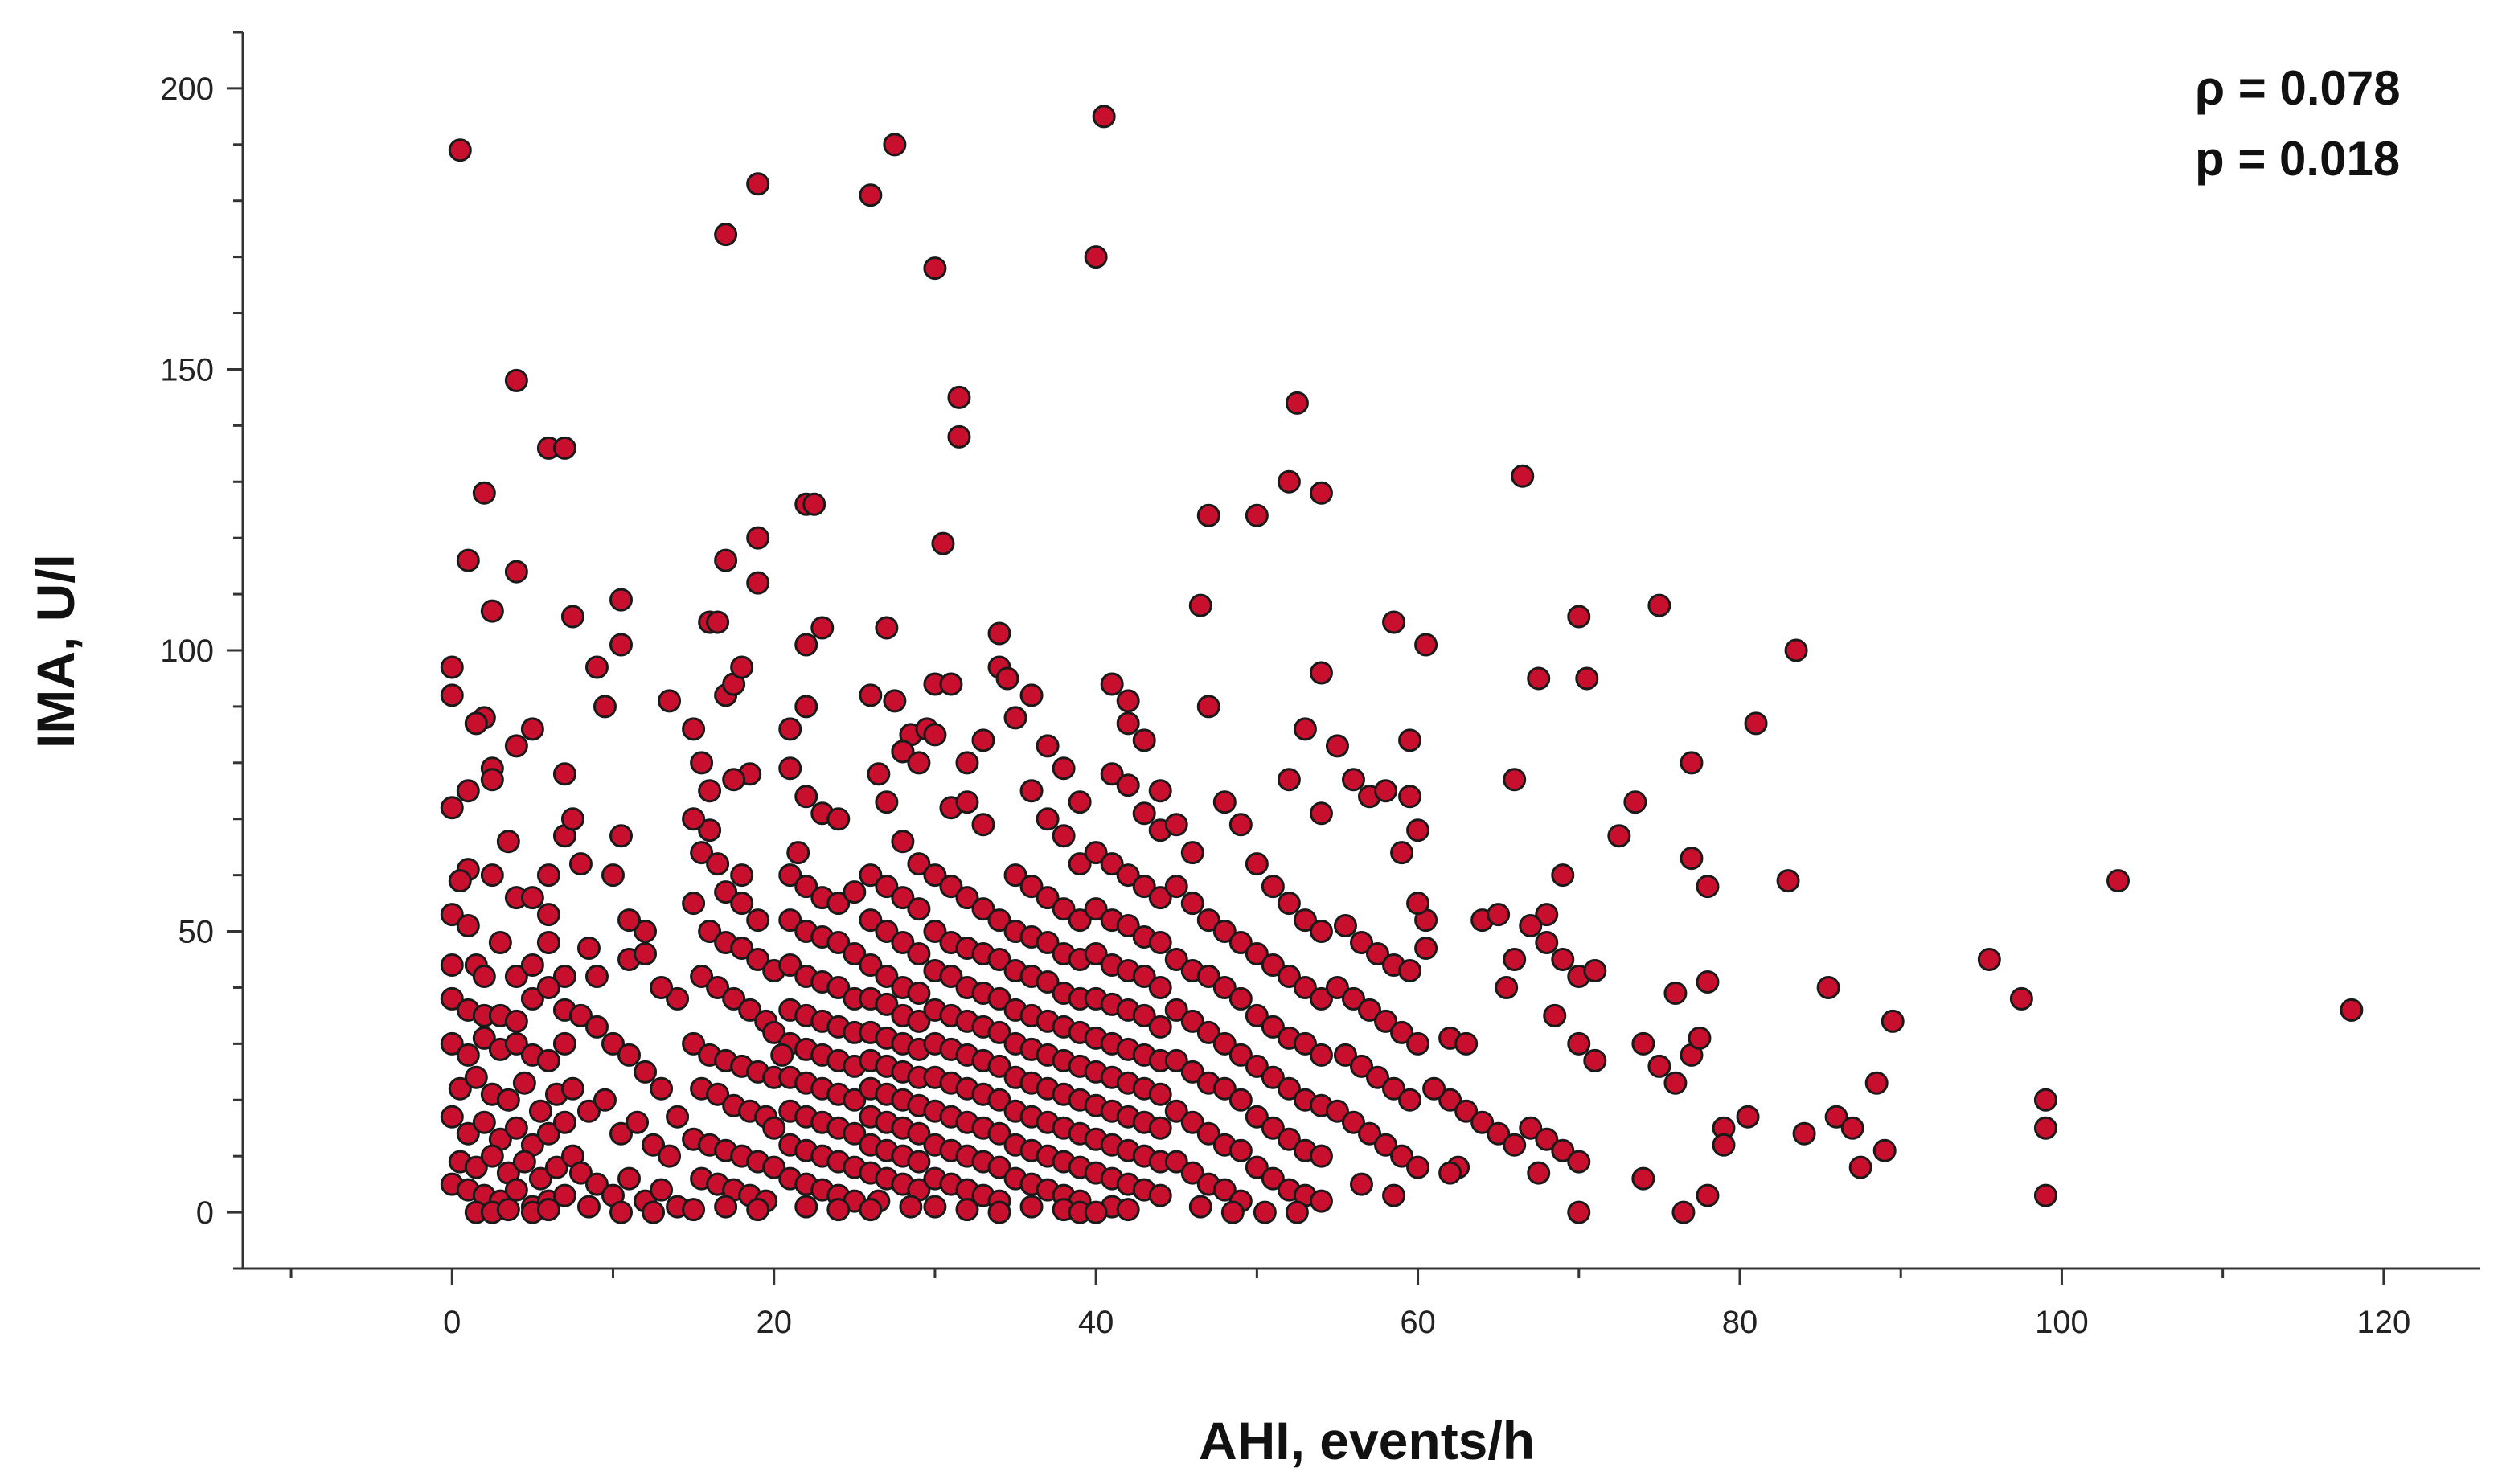 This screenshot has height=1484, width=2502. Describe the element at coordinates (1361, 1304) in the screenshot. I see `x-axis: 0 20 40 60 80 100 120` at that location.